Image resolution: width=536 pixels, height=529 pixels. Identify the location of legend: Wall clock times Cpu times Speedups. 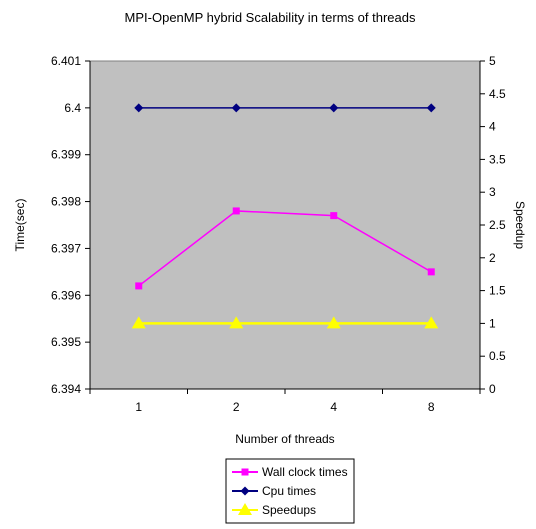
(290, 491).